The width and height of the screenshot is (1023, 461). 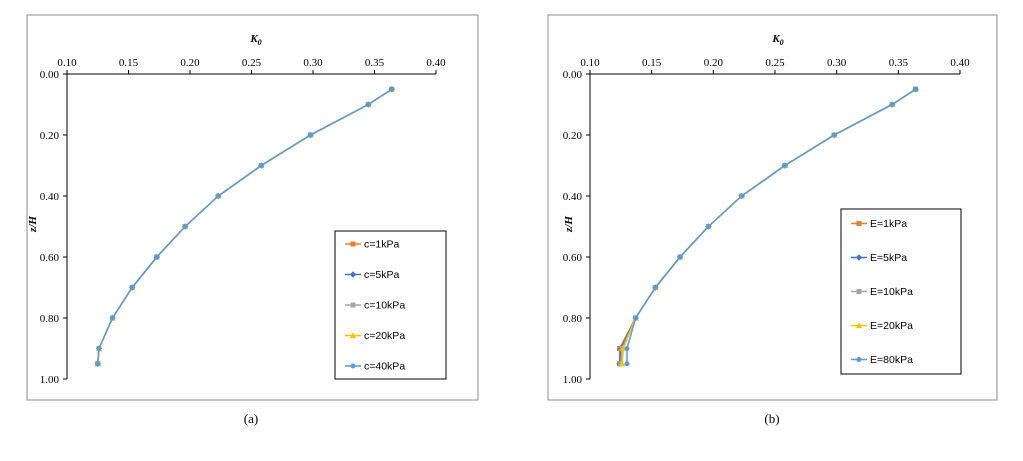 I want to click on chart-b-legend-label: E=20kPa, so click(x=891, y=326).